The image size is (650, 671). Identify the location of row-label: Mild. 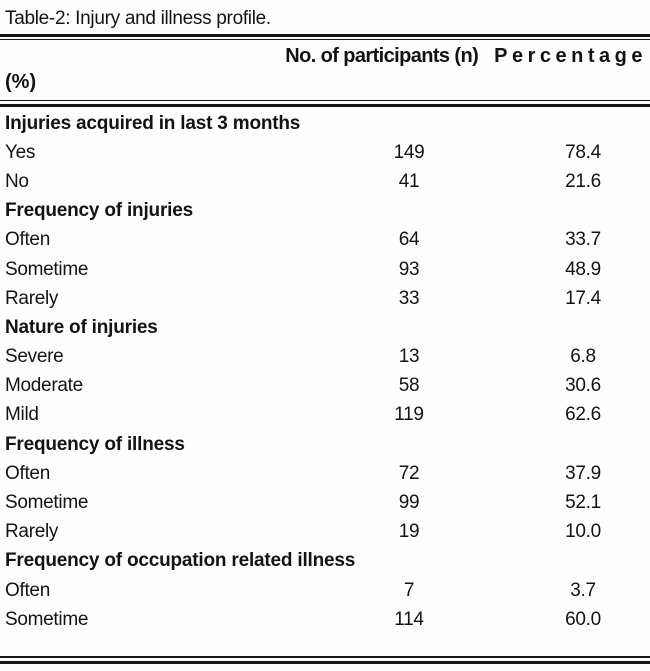
(22, 415).